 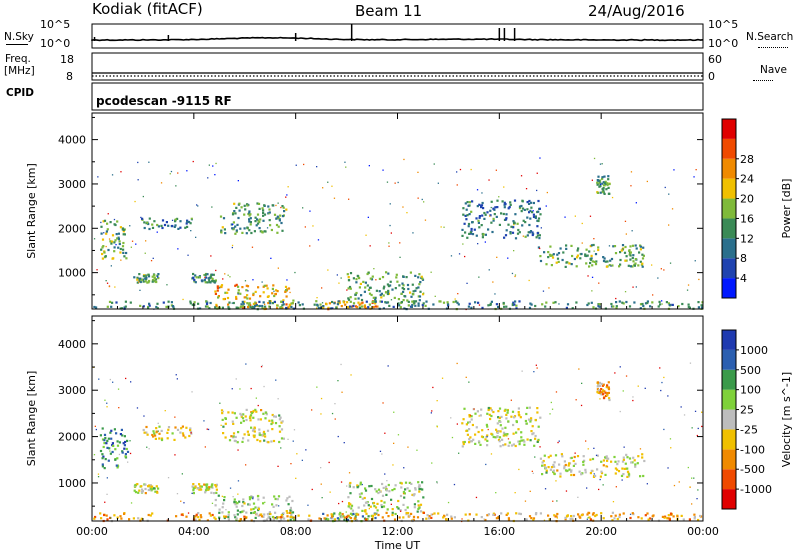 What do you see at coordinates (397, 96) in the screenshot?
I see `cpid-panel` at bounding box center [397, 96].